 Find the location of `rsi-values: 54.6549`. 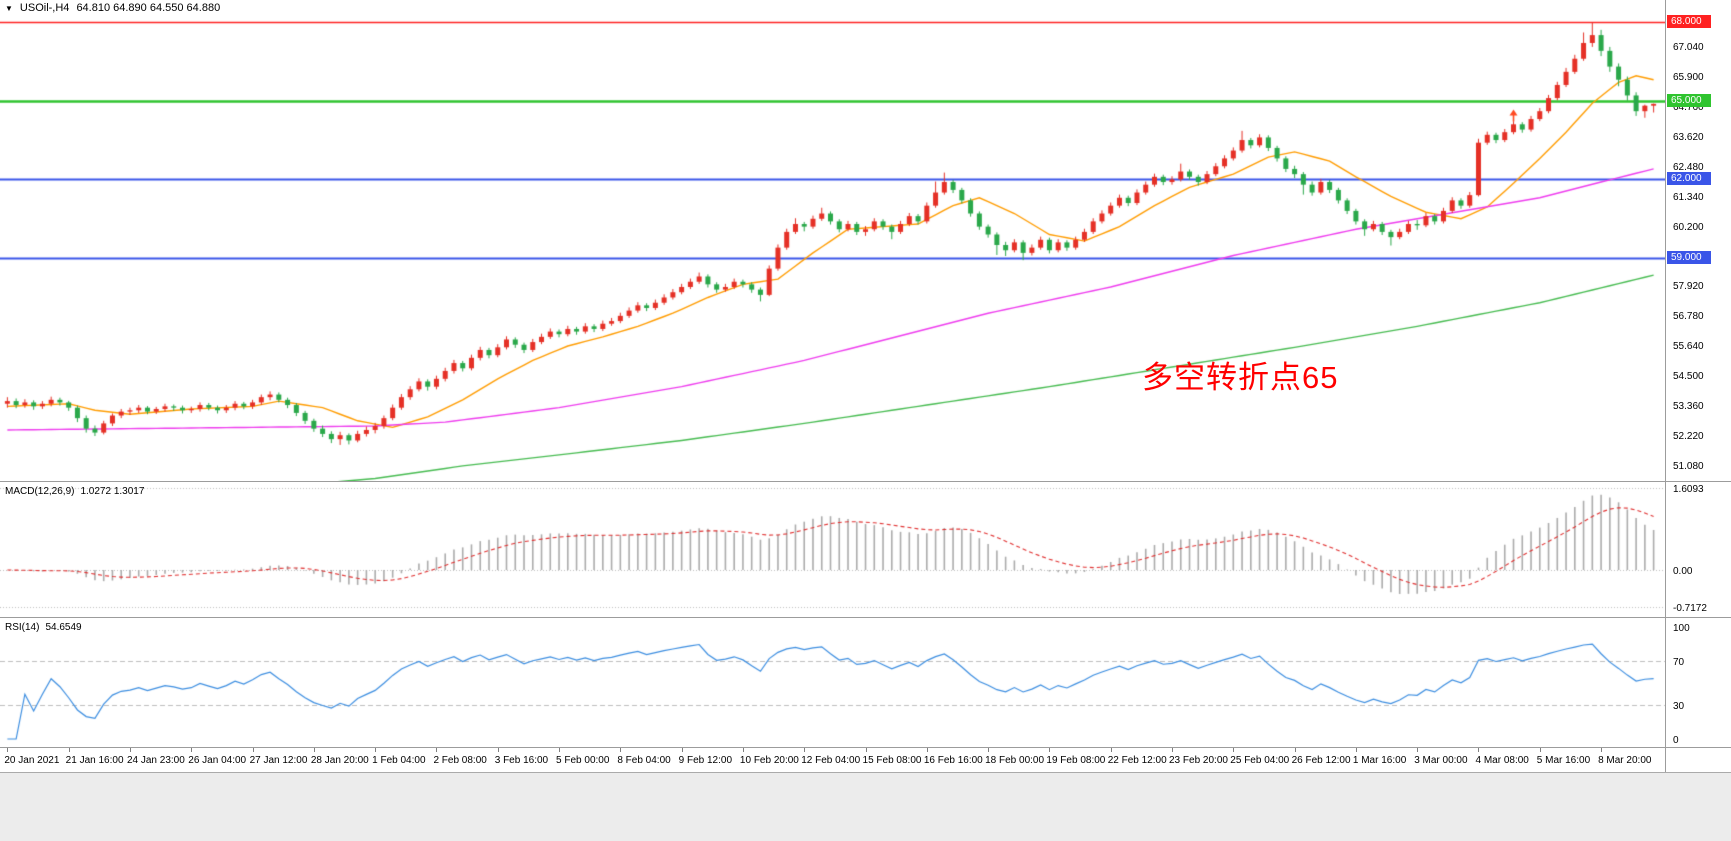

rsi-values: 54.6549 is located at coordinates (63, 627).